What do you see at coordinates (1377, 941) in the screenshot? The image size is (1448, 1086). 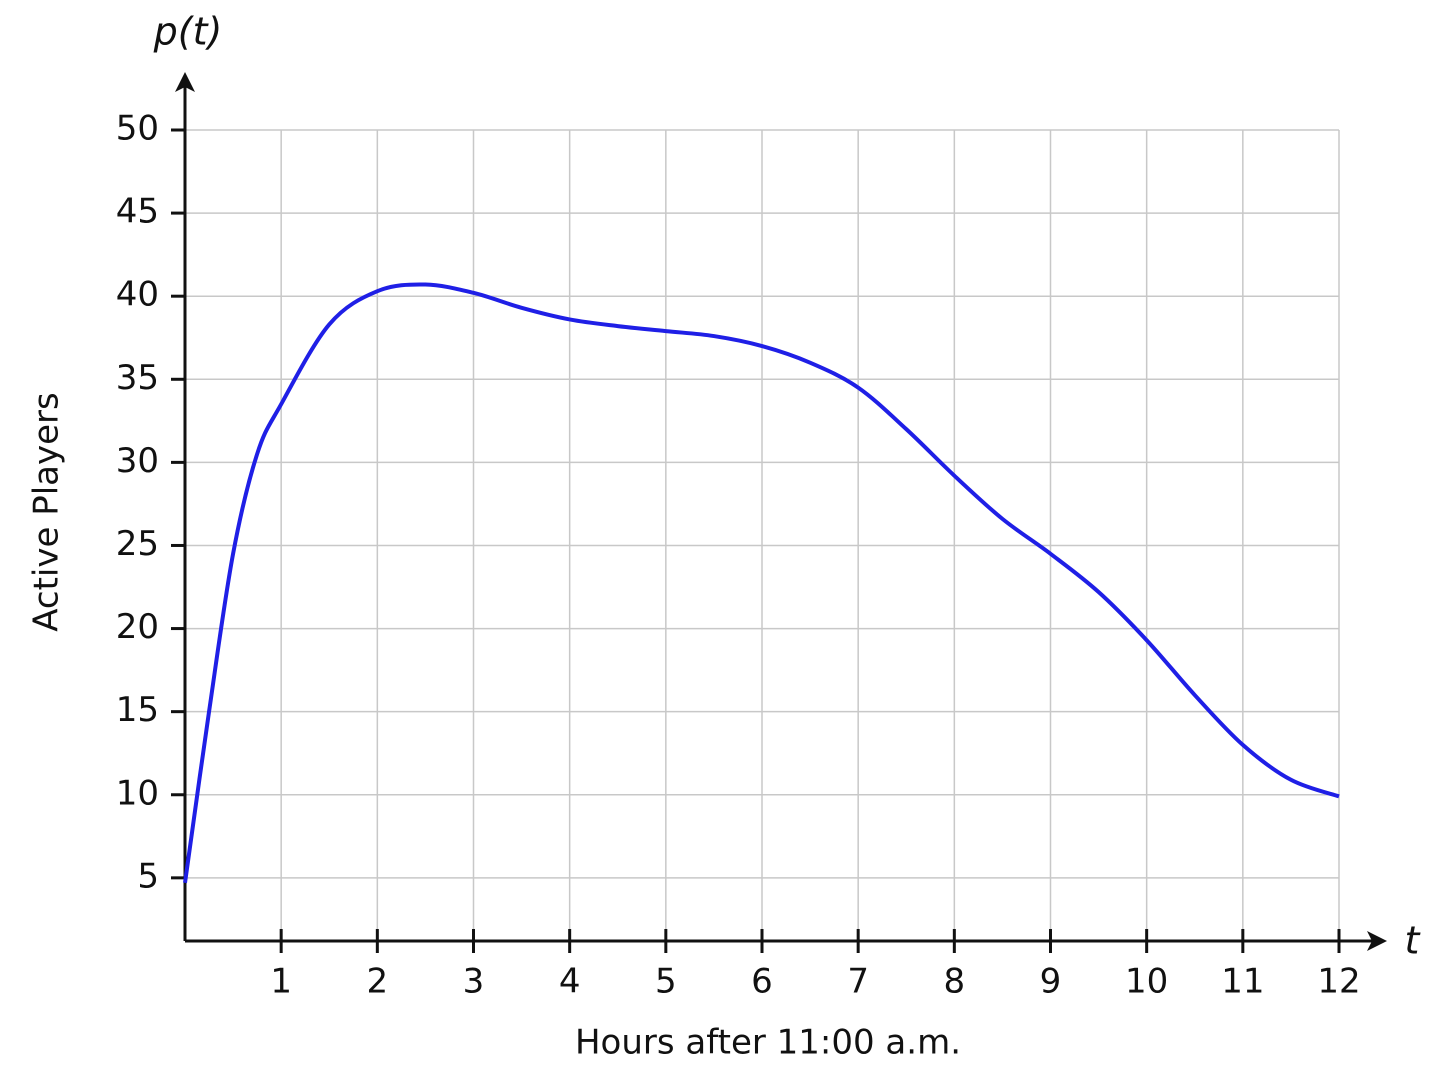 I see `x-axis-arrow` at bounding box center [1377, 941].